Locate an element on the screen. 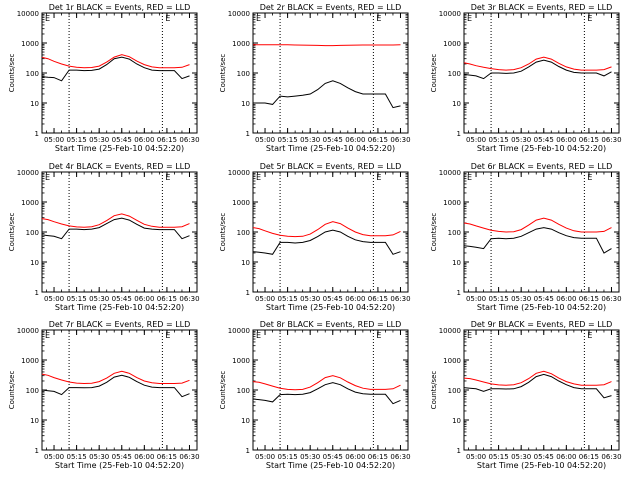  chart-title: Det 4r BLACK = Events, RED = LLD is located at coordinates (120, 166).